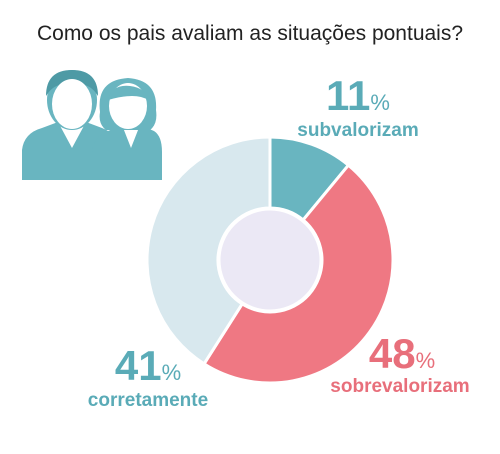  I want to click on value-label: 41%, so click(148, 365).